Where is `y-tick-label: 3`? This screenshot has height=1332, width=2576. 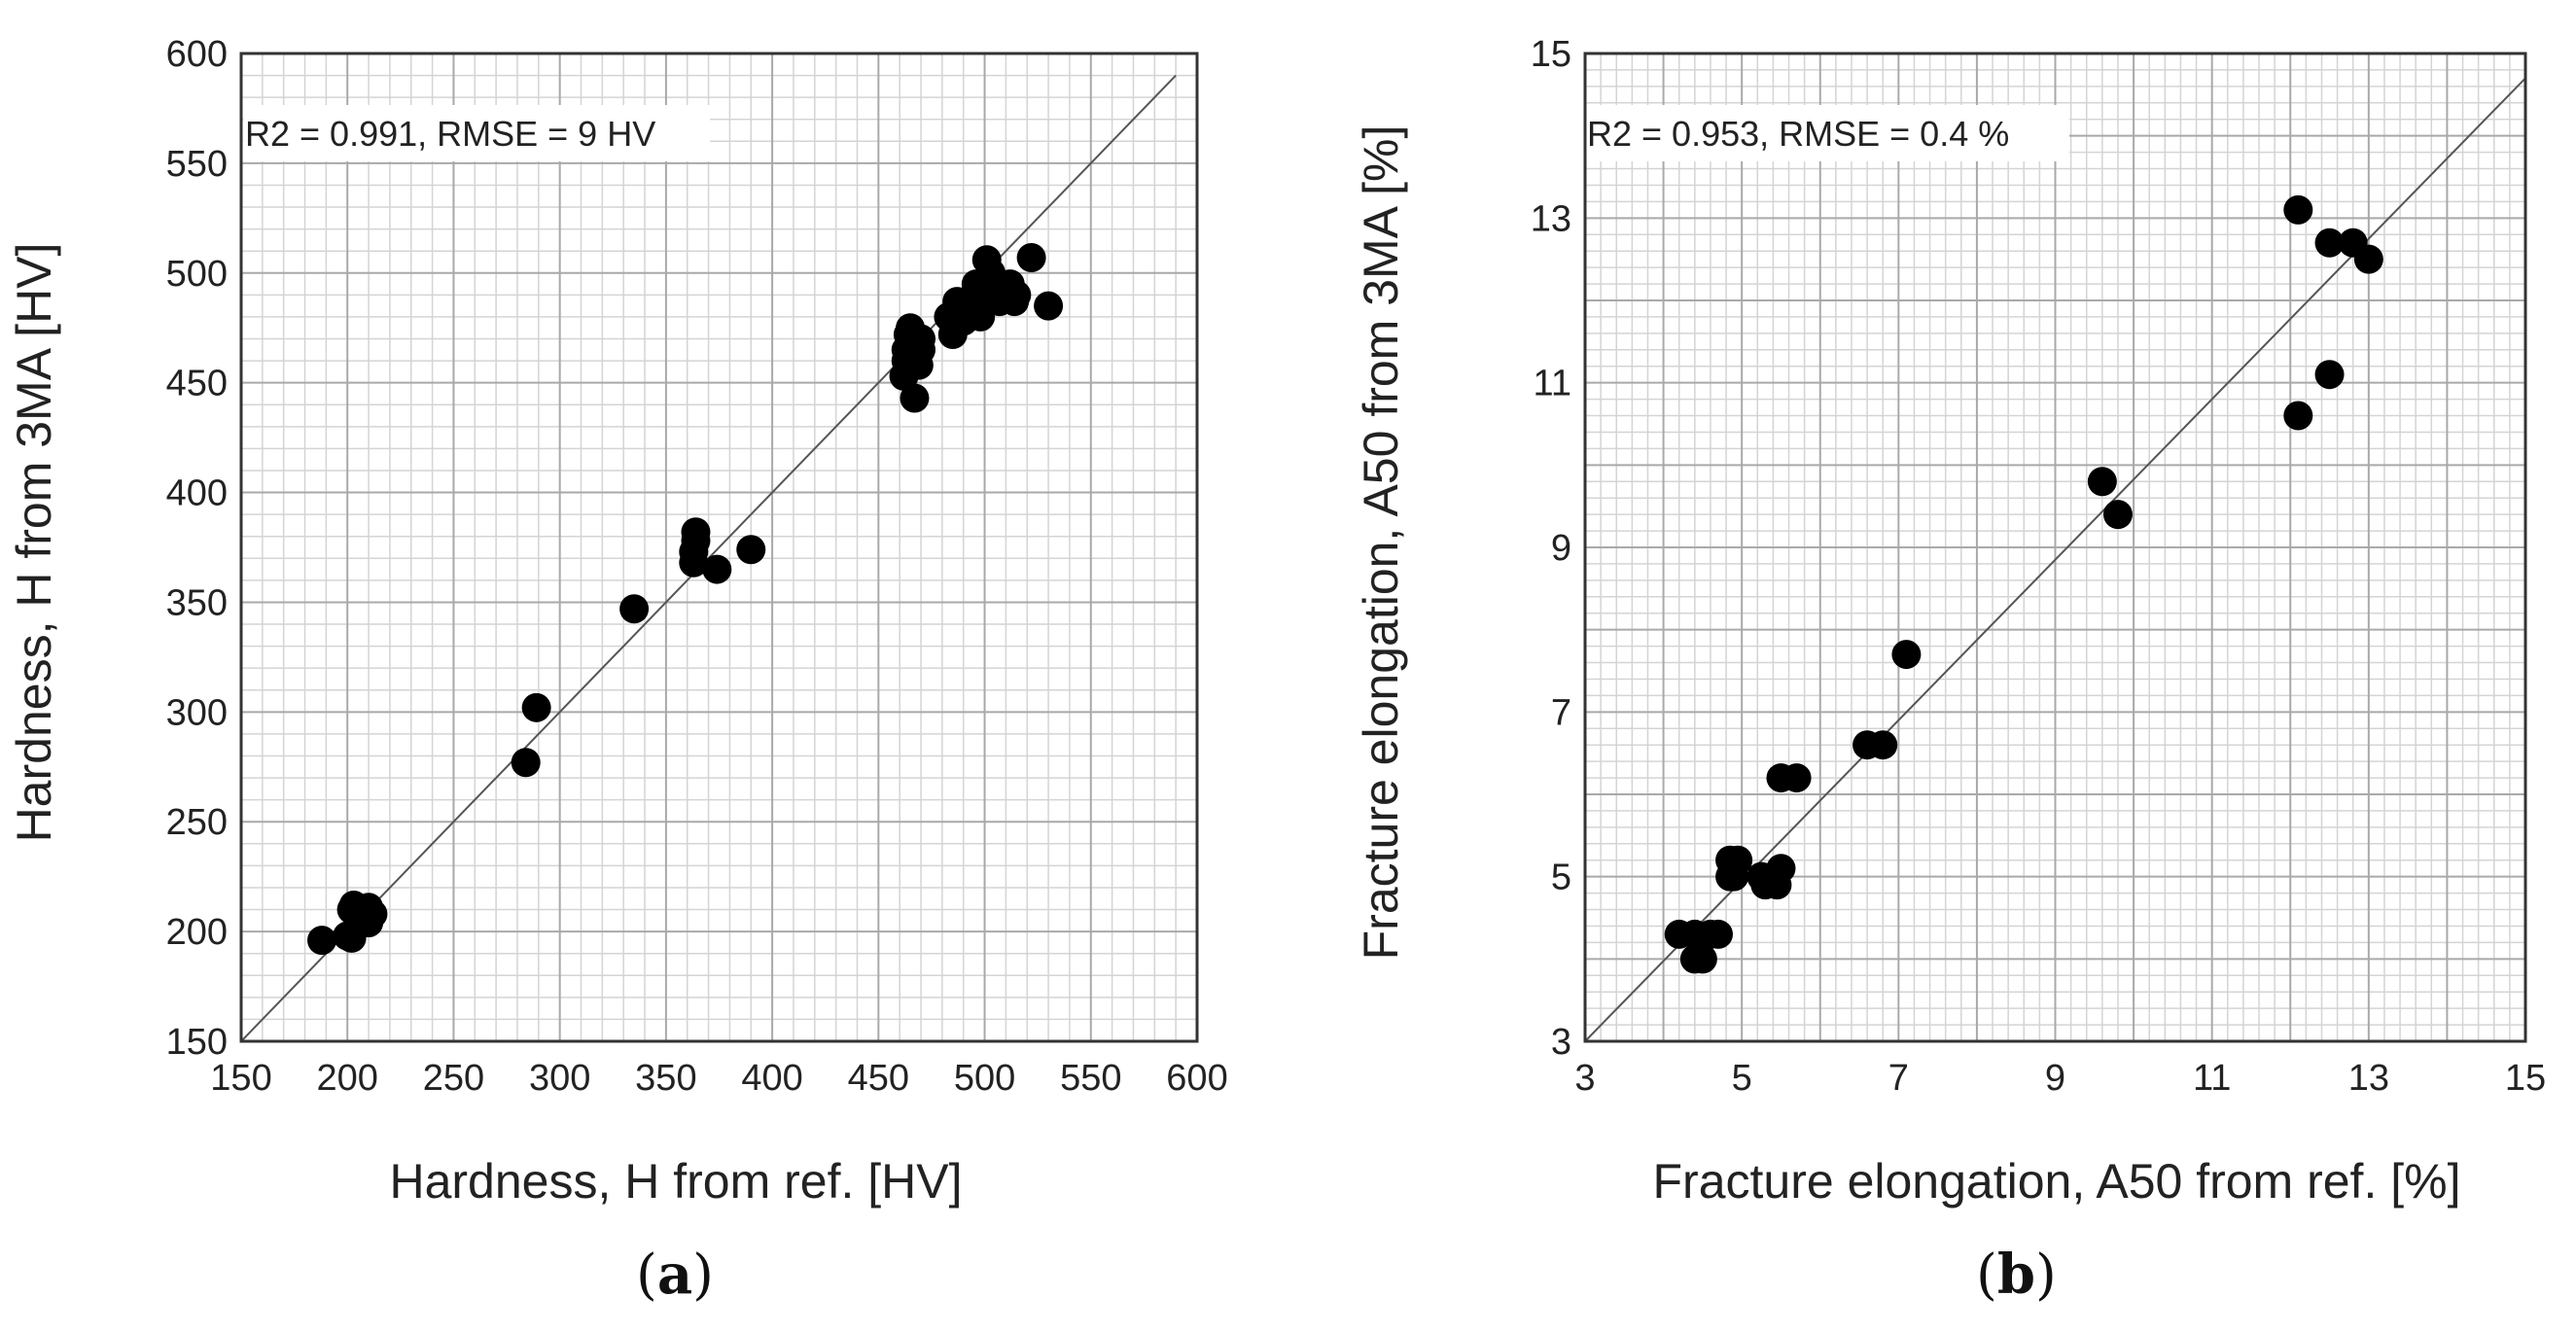
y-tick-label: 3 is located at coordinates (1561, 1042).